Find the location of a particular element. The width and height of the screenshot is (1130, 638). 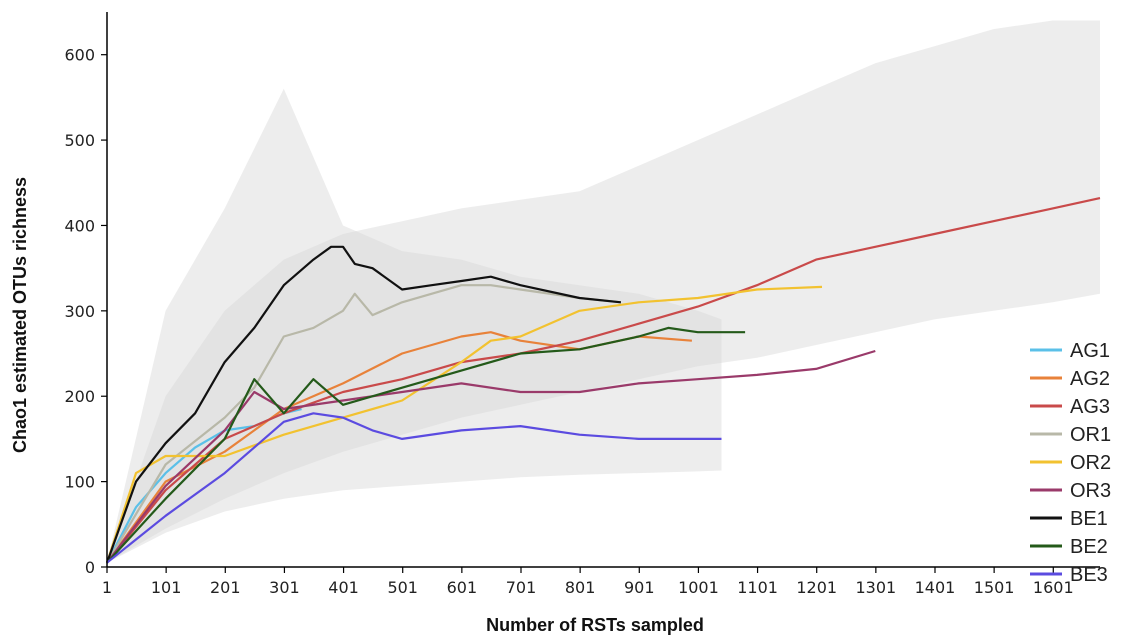

legend-label-be3: BE3 is located at coordinates (1089, 575).